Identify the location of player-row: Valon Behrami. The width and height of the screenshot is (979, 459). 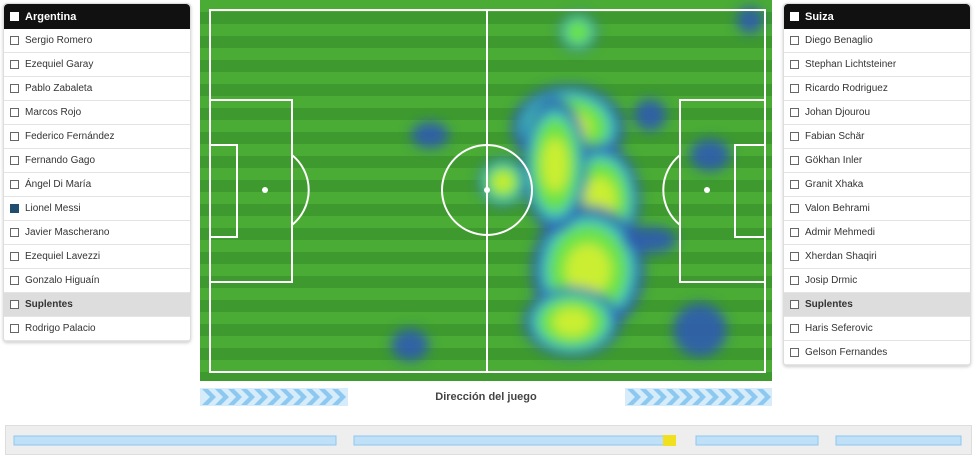
(877, 209).